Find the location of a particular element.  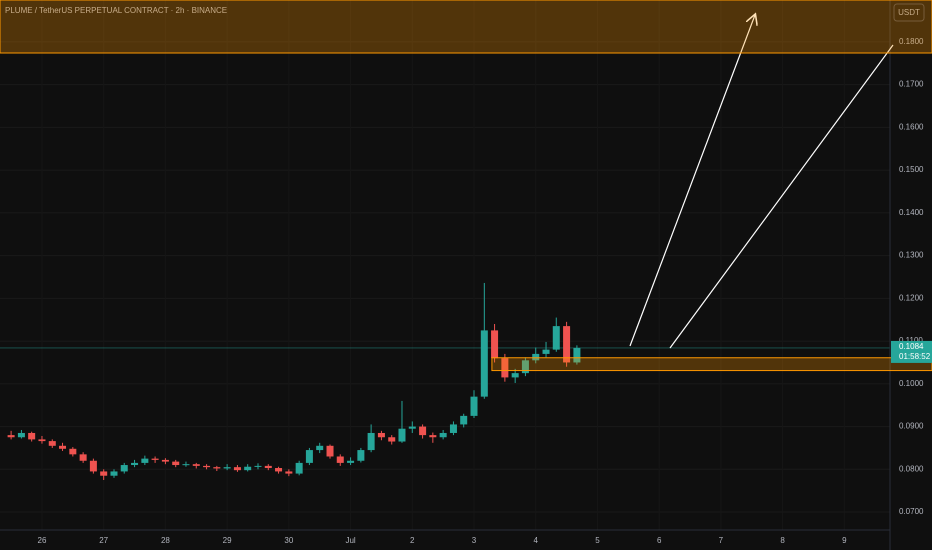

y-tick-label: 0.1700 is located at coordinates (911, 84).